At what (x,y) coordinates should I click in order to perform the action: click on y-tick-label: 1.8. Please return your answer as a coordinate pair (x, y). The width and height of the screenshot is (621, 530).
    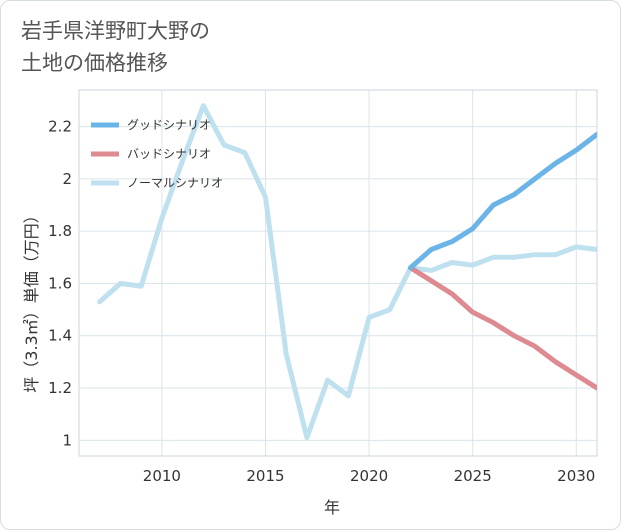
    Looking at the image, I should click on (60, 231).